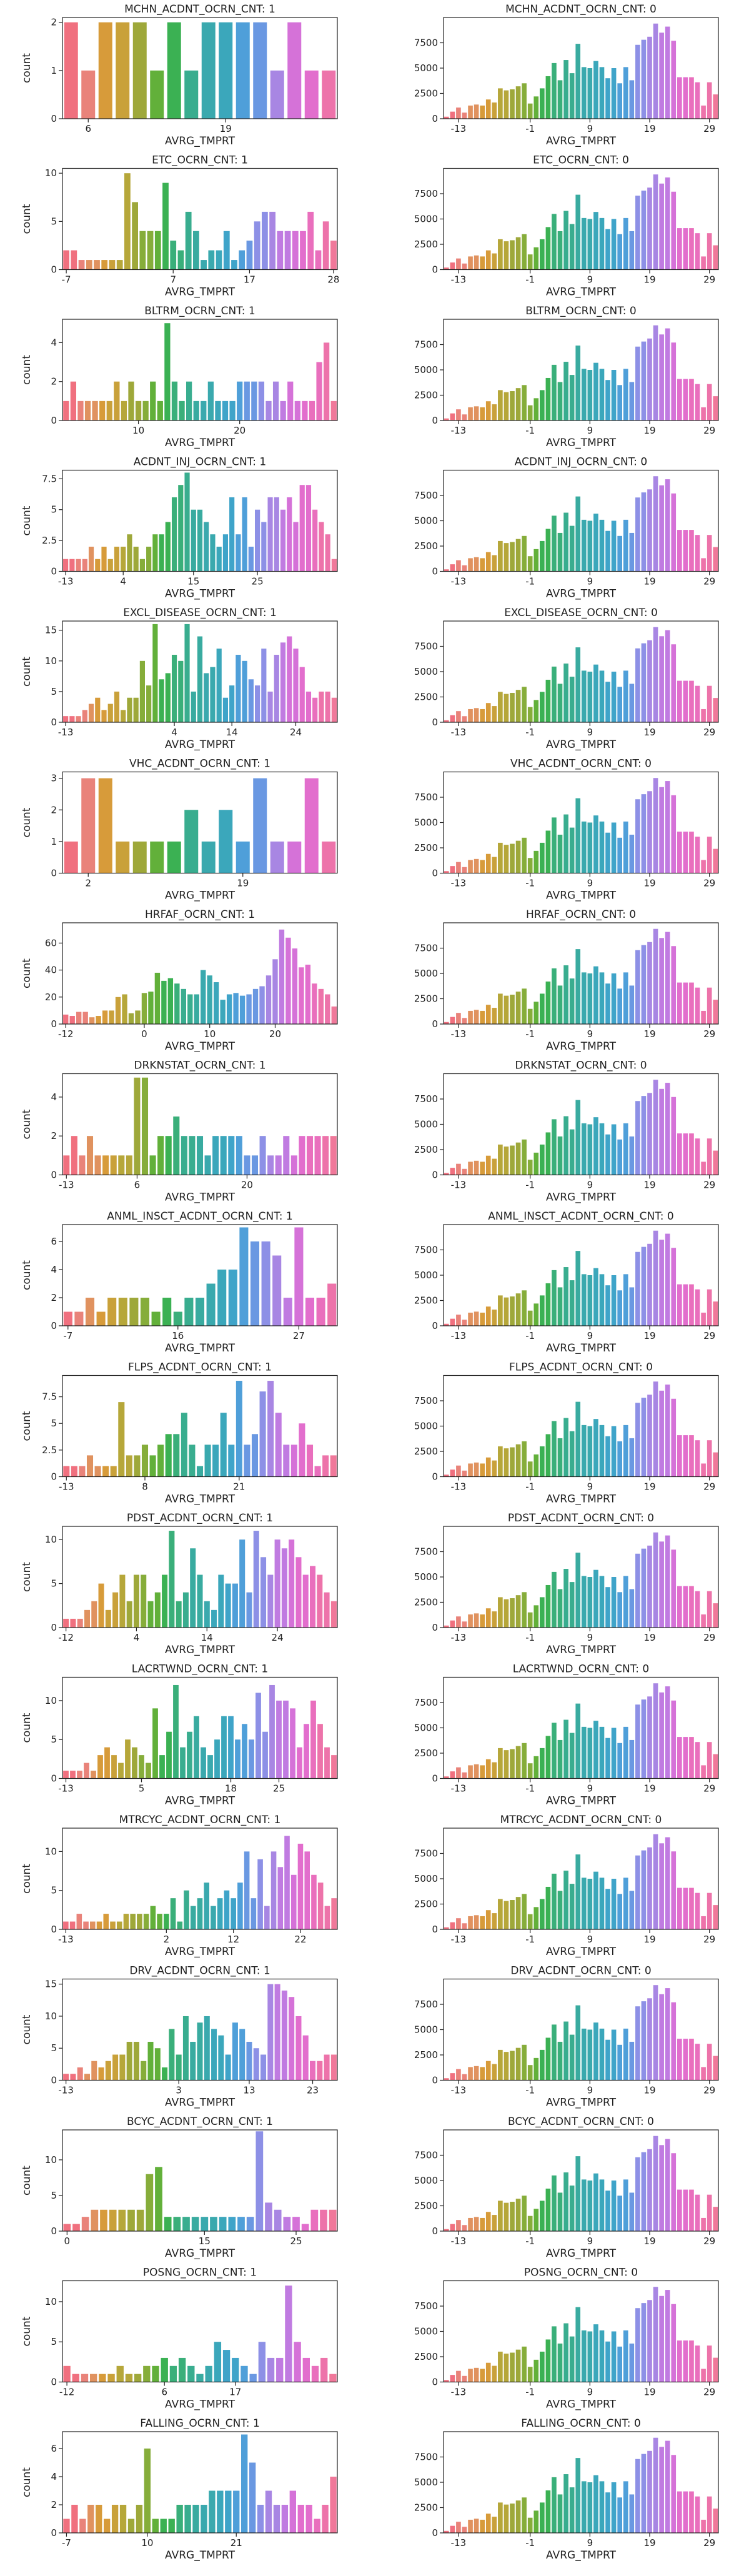  Describe the element at coordinates (54, 2231) in the screenshot. I see `y-tick-label: 0` at that location.